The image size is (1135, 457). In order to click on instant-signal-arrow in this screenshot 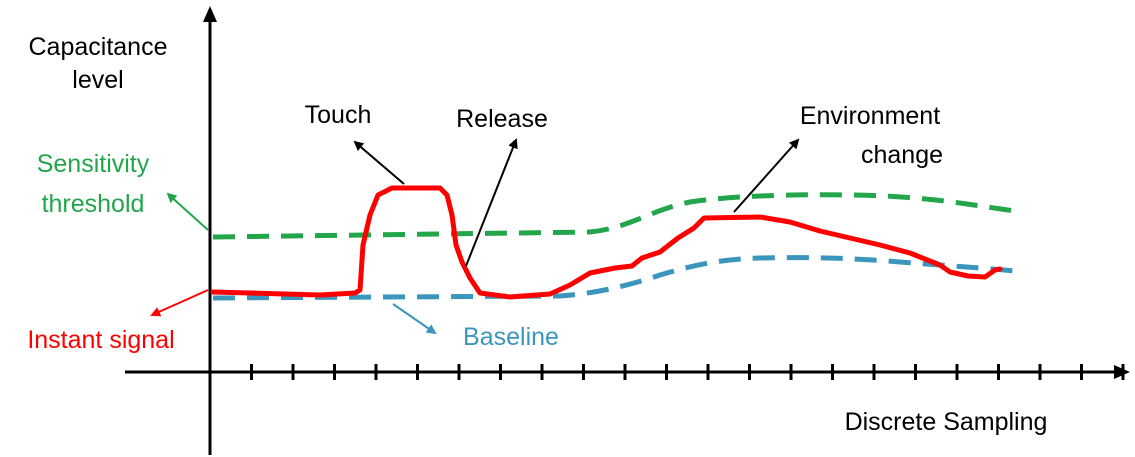, I will do `click(179, 303)`.